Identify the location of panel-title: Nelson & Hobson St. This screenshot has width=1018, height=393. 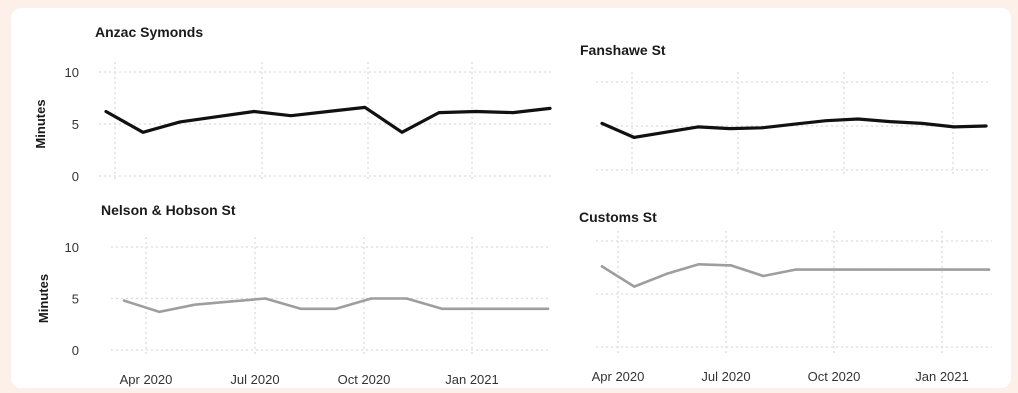
(168, 210).